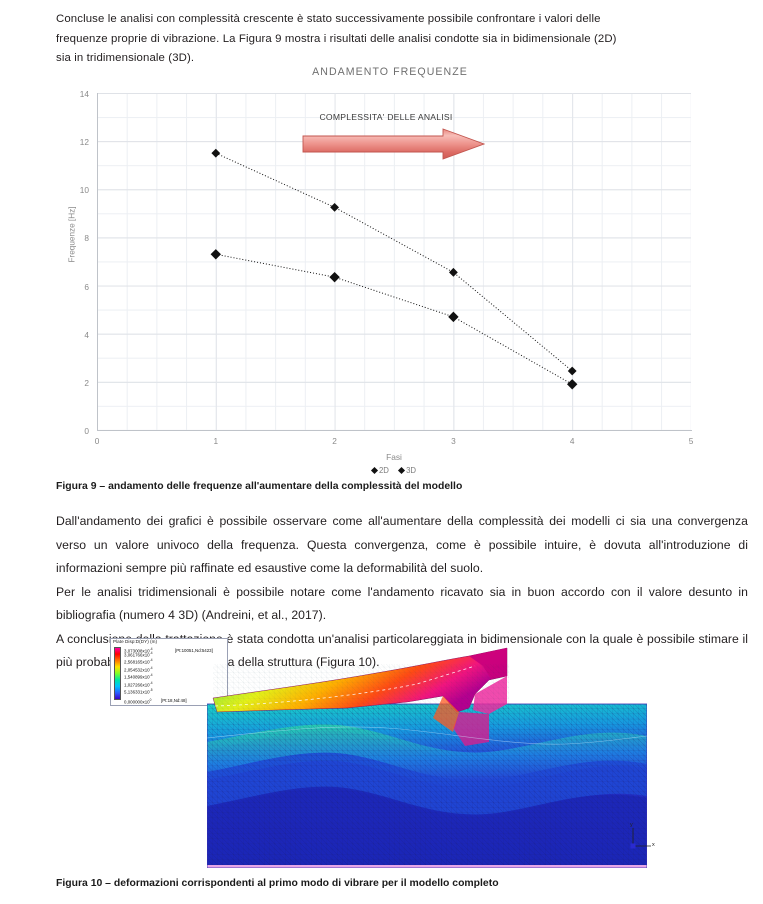  What do you see at coordinates (117, 673) in the screenshot?
I see `fem-colorbar` at bounding box center [117, 673].